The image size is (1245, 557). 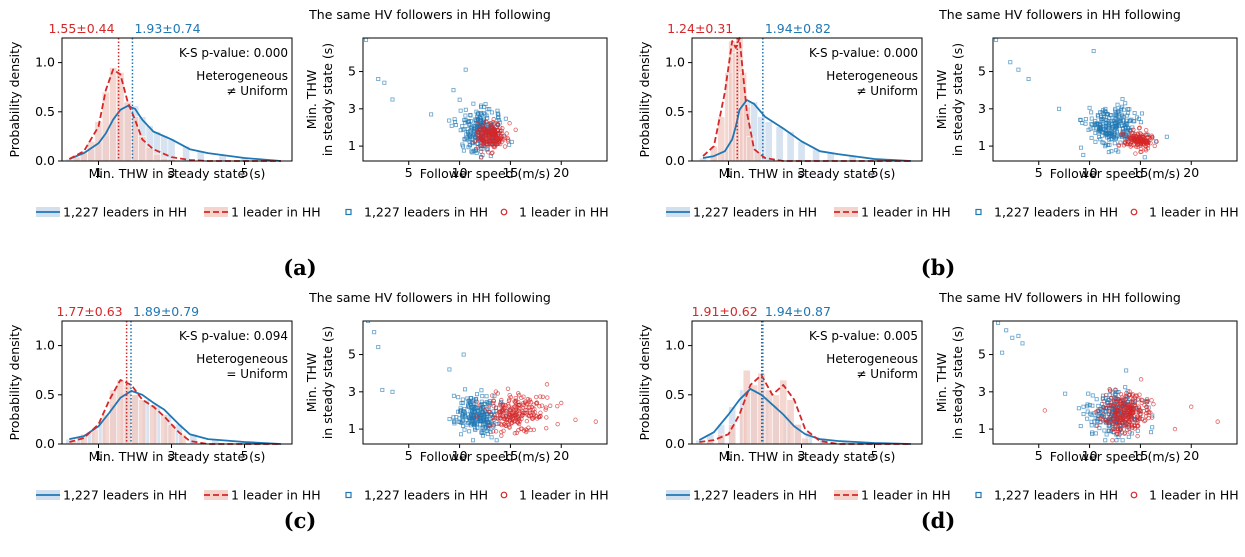 I want to click on scatter-ytick-label: 3, so click(x=982, y=108).